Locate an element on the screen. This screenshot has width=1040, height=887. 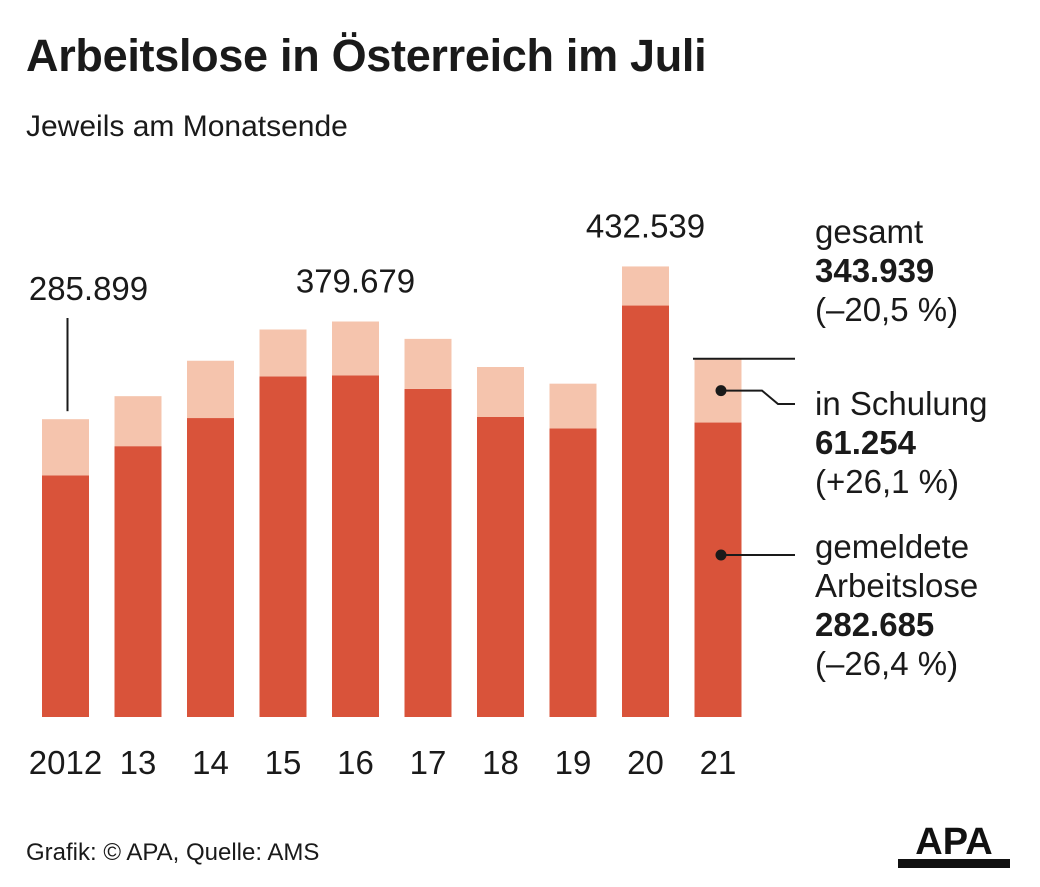
legend-total-change: (–20,5 %) is located at coordinates (887, 309).